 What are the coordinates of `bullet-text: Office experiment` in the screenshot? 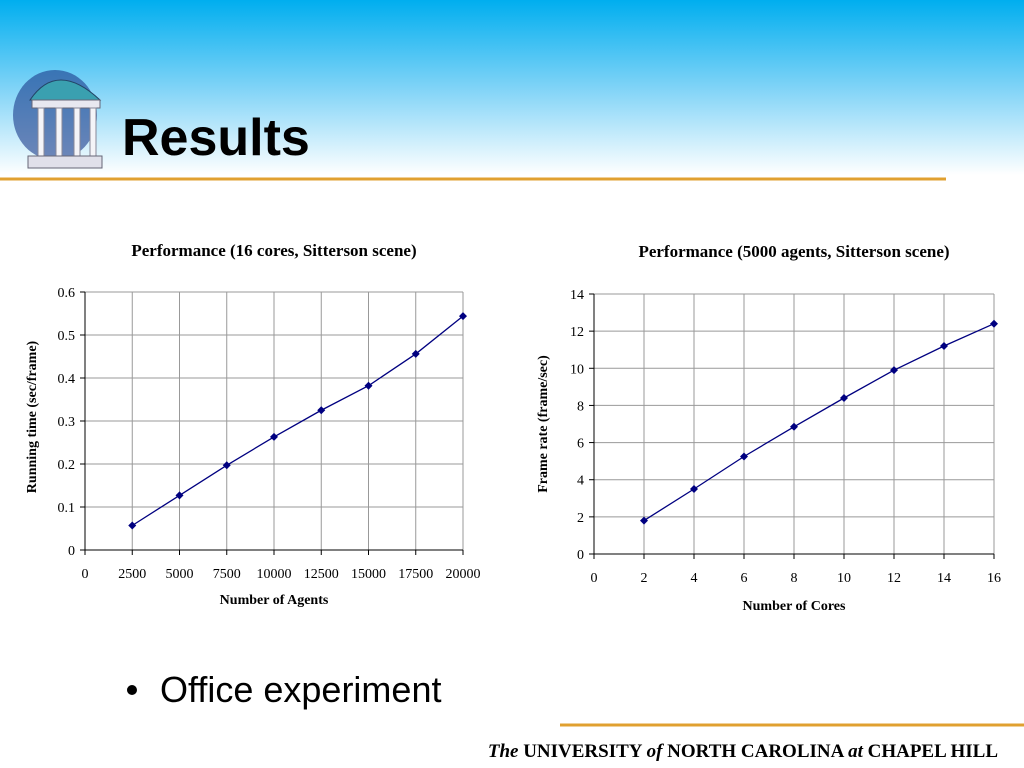 It's located at (300, 689).